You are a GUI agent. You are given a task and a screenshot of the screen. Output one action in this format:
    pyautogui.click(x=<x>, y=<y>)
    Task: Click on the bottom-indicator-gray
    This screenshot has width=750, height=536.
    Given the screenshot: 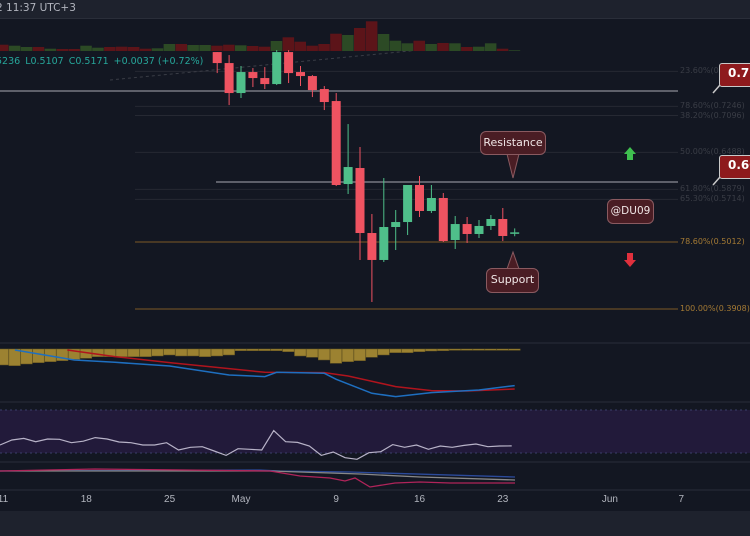 What is the action you would take?
    pyautogui.click(x=258, y=475)
    